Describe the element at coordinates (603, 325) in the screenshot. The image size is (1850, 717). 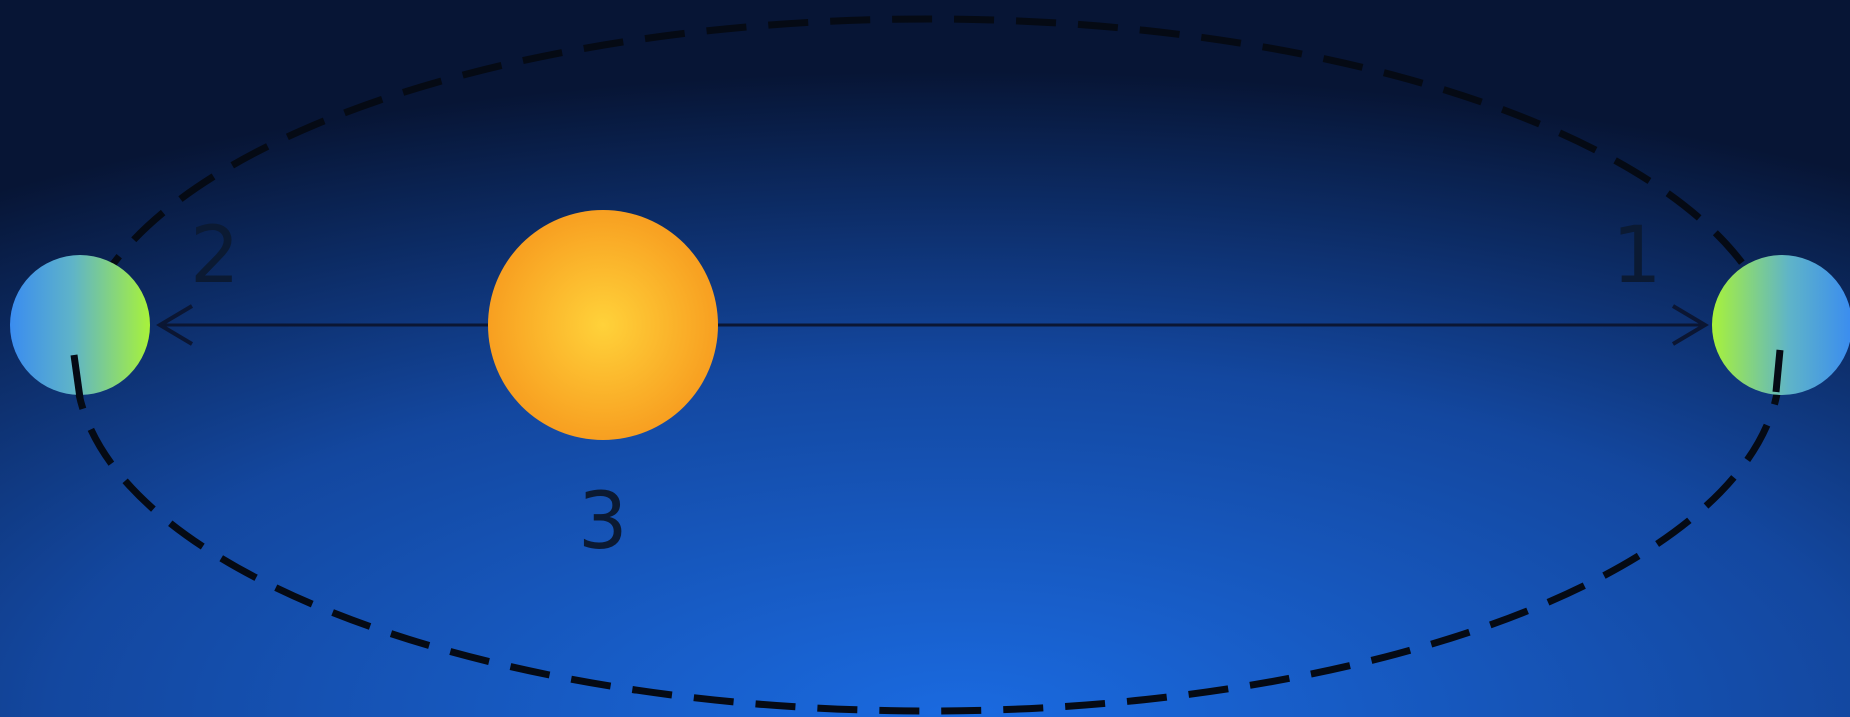
I see `sun` at that location.